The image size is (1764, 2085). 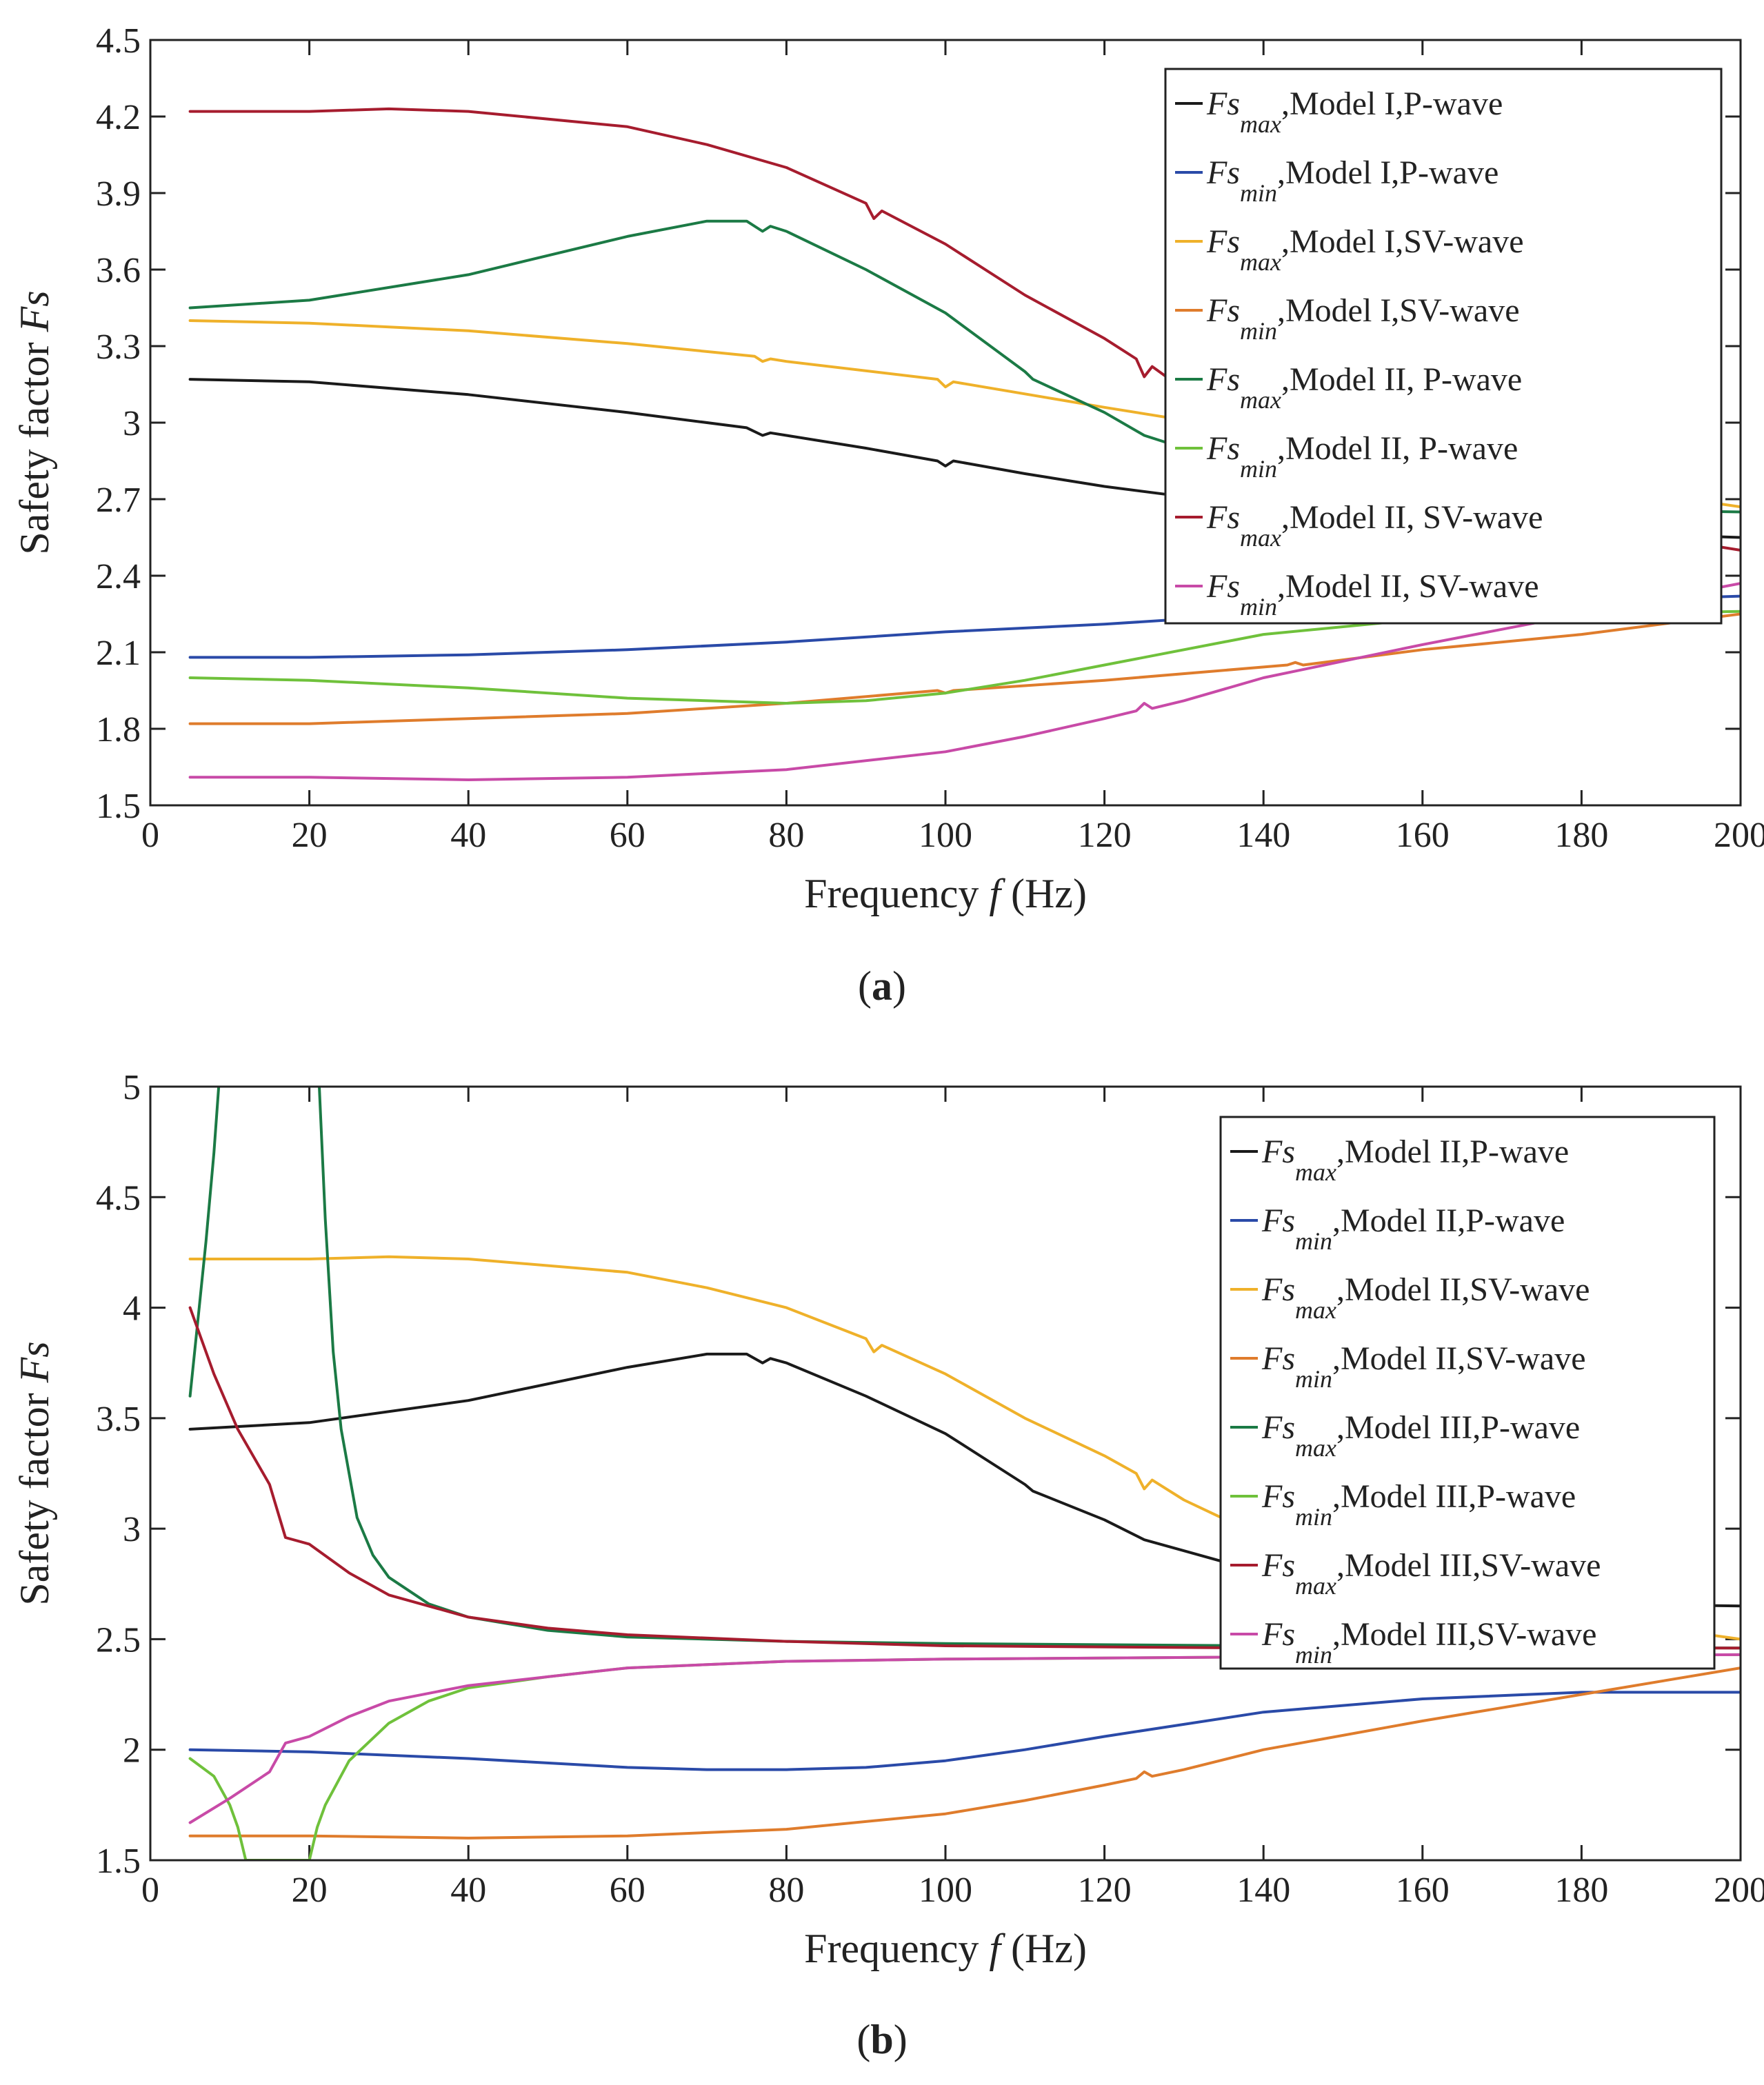 What do you see at coordinates (1364, 387) in the screenshot?
I see `panel-a-legend-entry-5: Fsmax,Model II, P-wave` at bounding box center [1364, 387].